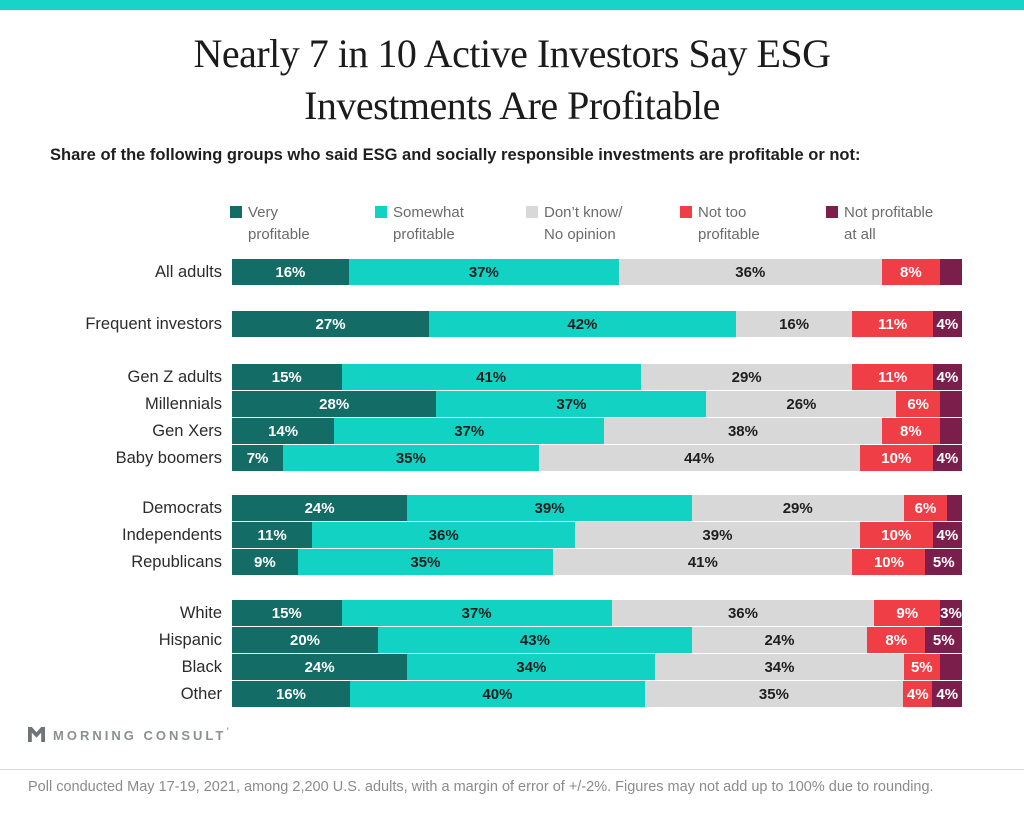  I want to click on bar-row: Gen Xers 14% 37% 38% 8%, so click(481, 431).